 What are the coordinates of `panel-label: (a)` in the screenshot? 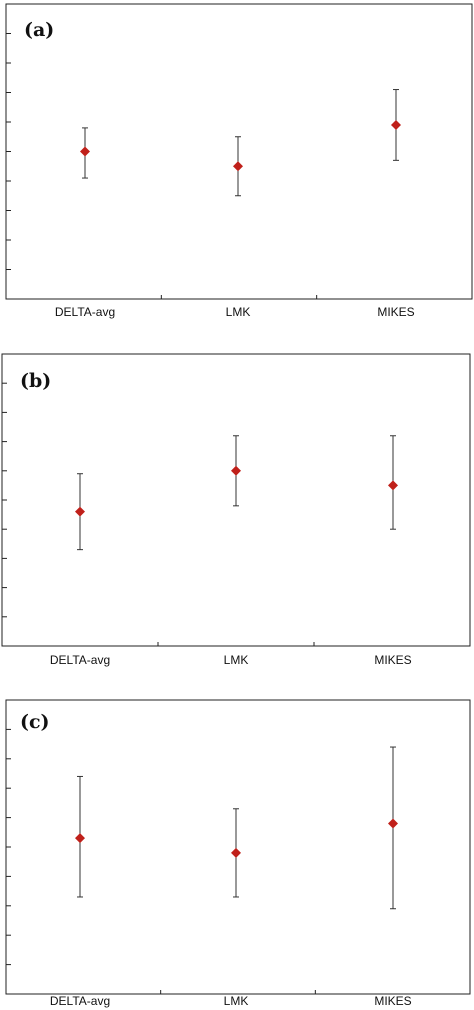 It's located at (39, 30).